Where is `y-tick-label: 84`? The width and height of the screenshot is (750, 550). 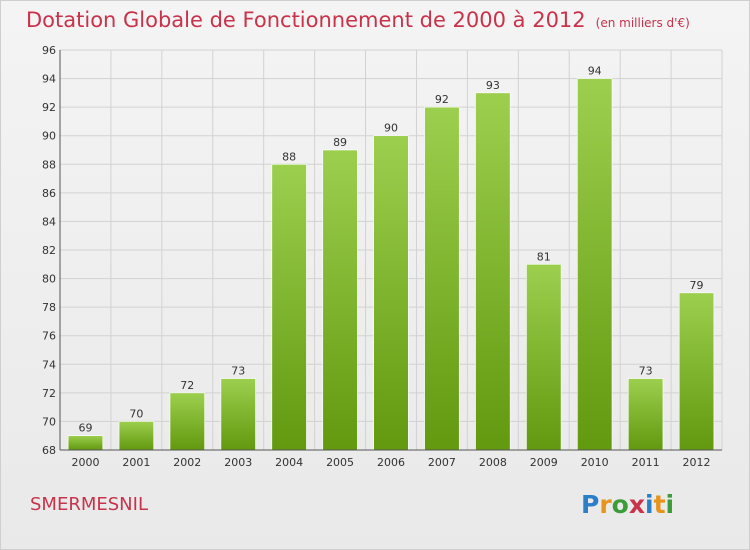 y-tick-label: 84 is located at coordinates (49, 221).